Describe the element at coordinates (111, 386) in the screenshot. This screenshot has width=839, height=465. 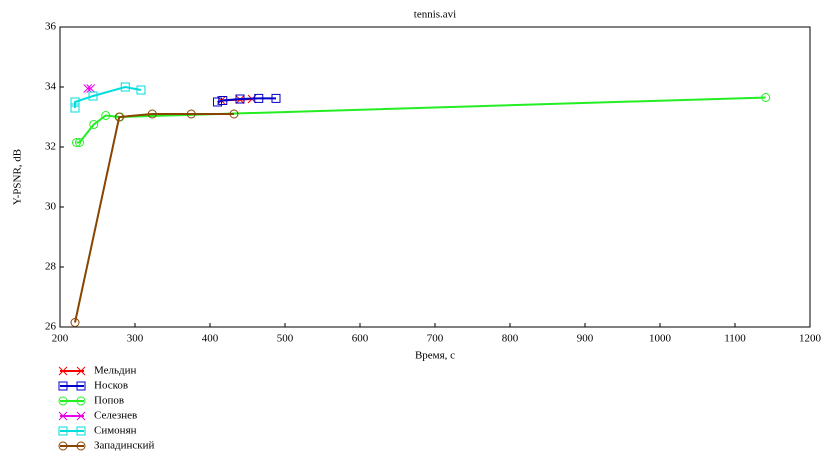
I see `legend-label: Носков` at that location.